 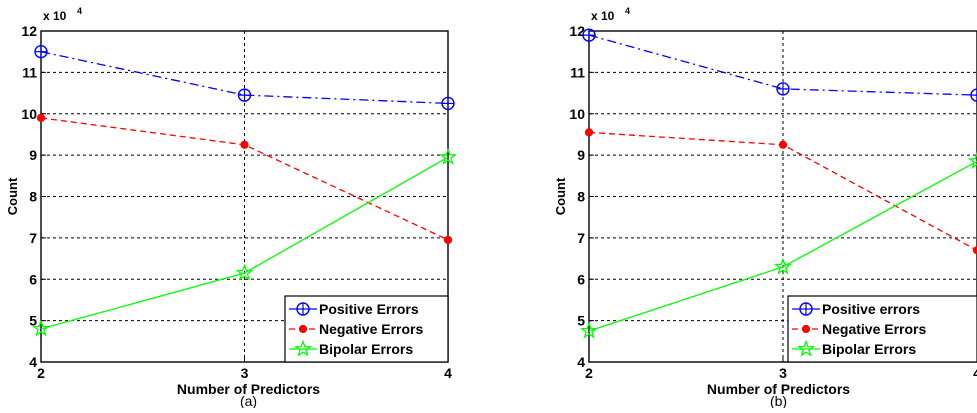 I want to click on legend-entry: Positive errors, so click(x=856, y=309).